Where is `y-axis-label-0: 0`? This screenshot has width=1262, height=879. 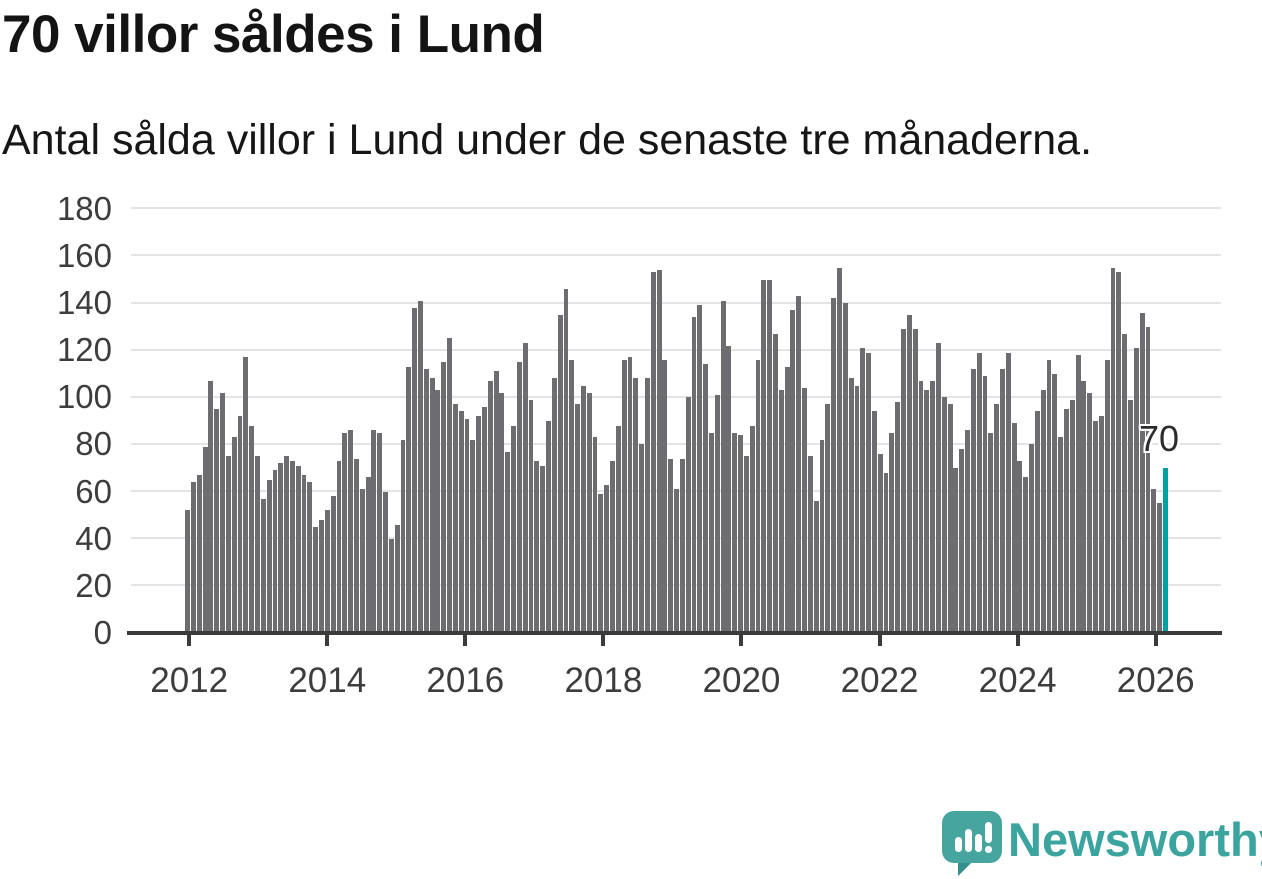
y-axis-label-0: 0 is located at coordinates (102, 632).